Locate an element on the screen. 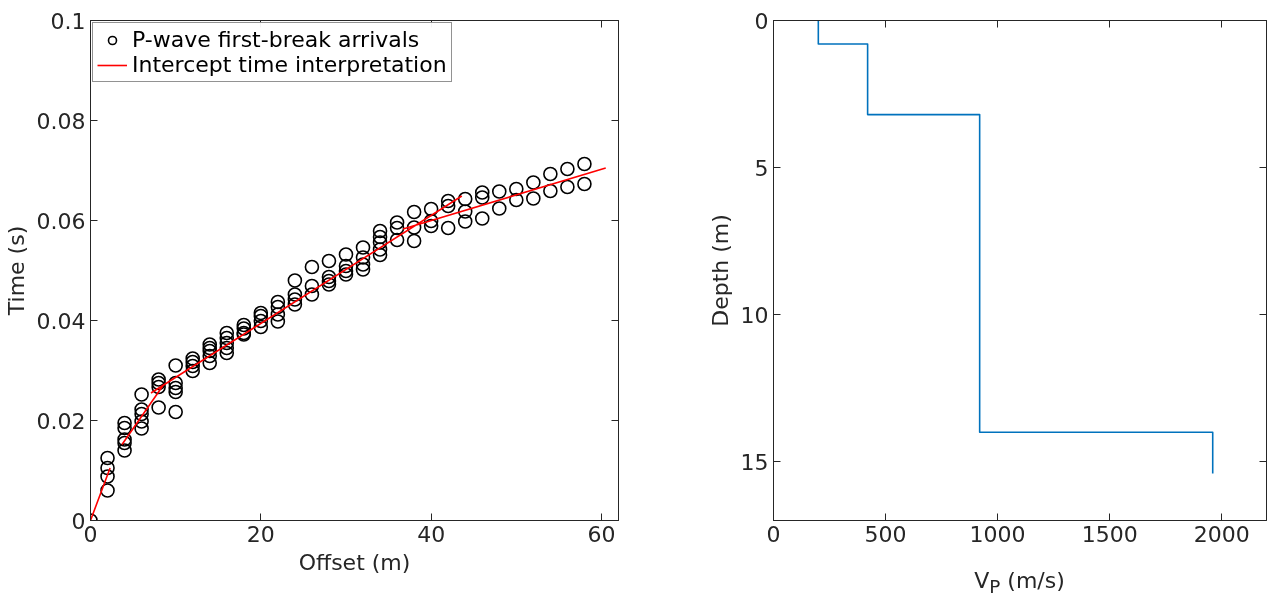 This screenshot has height=611, width=1268. y-tick-label: 0 is located at coordinates (761, 21).